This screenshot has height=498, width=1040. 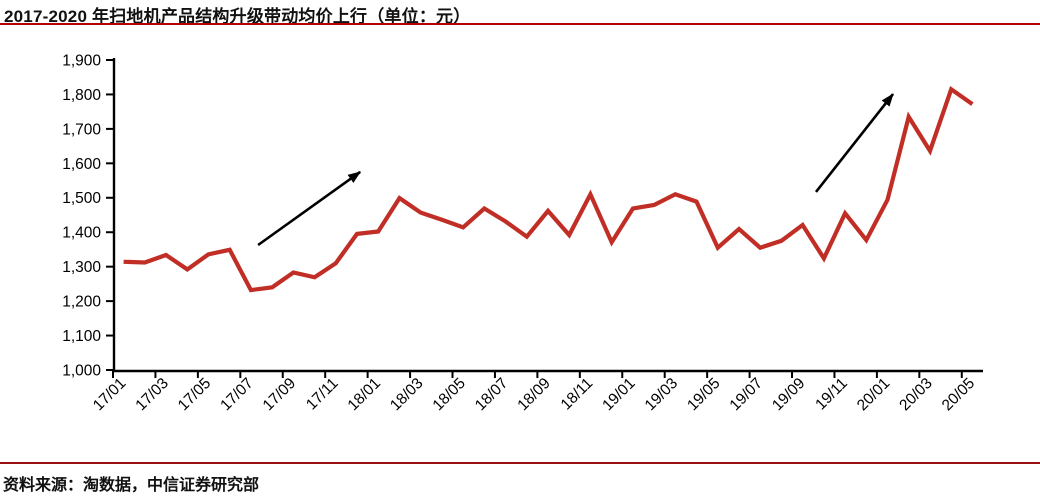 I want to click on y-axis-label: 1,200, so click(x=81, y=302).